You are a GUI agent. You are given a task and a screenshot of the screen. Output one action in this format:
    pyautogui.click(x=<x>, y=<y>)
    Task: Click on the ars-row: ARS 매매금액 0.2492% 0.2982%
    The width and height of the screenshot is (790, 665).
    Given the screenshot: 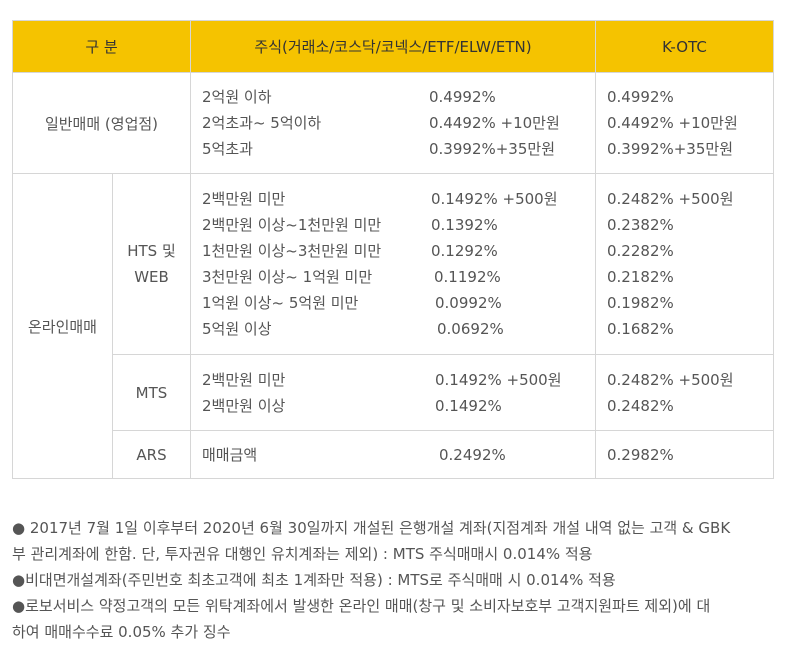 What is the action you would take?
    pyautogui.click(x=393, y=454)
    